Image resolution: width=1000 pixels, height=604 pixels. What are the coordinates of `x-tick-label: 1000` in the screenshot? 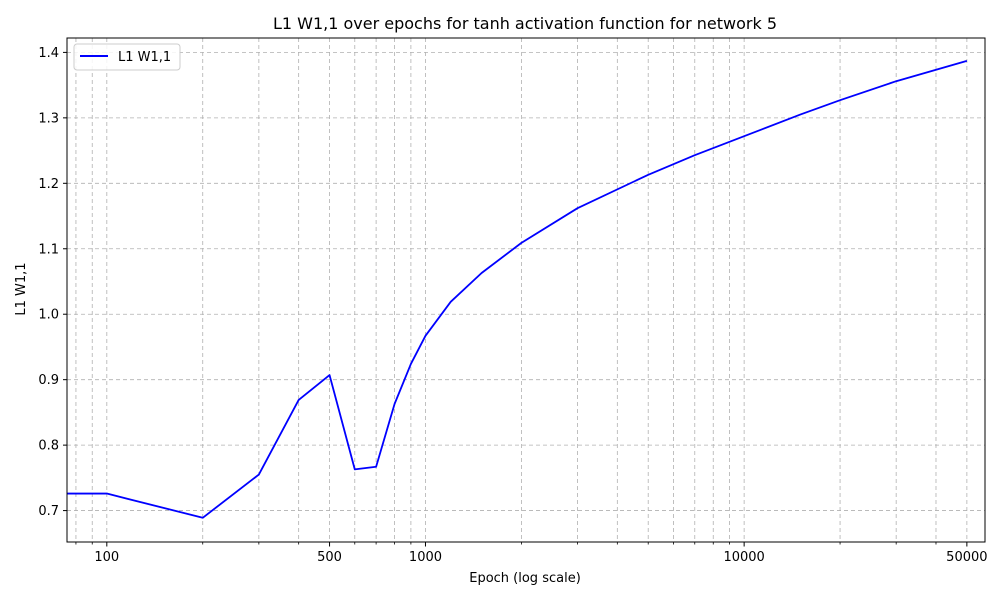 It's located at (425, 557).